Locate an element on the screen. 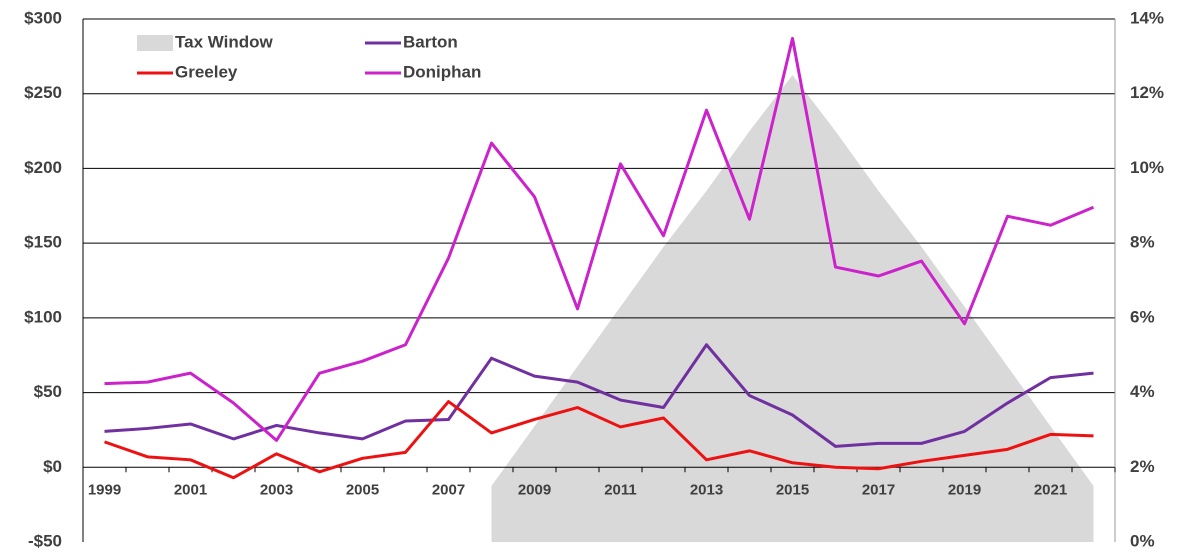 This screenshot has width=1188, height=554. y2-tick-label: 4% is located at coordinates (1142, 391).